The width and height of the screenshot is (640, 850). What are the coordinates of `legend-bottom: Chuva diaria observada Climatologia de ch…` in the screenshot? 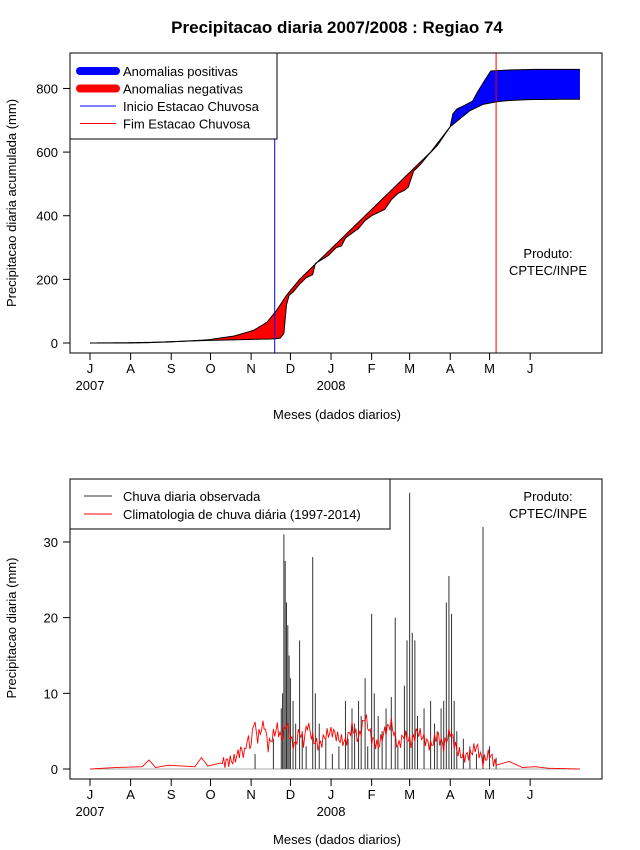 It's located at (230, 504).